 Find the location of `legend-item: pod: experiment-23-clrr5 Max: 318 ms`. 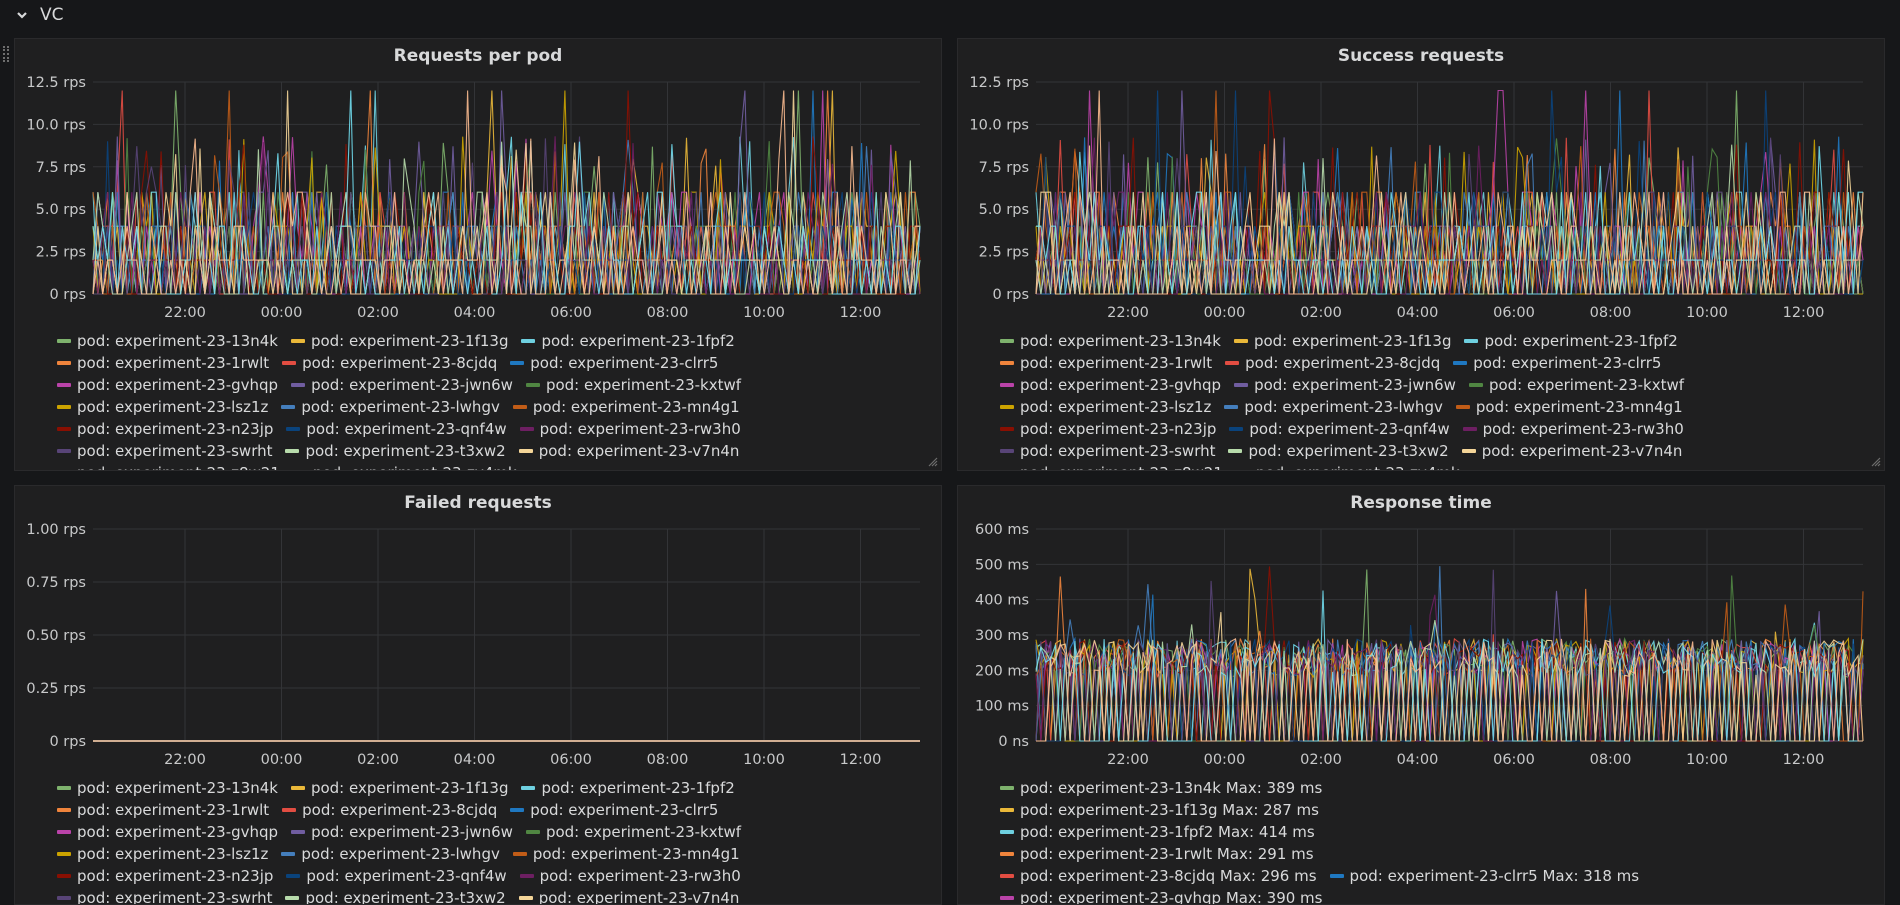

legend-item: pod: experiment-23-clrr5 Max: 318 ms is located at coordinates (1484, 876).